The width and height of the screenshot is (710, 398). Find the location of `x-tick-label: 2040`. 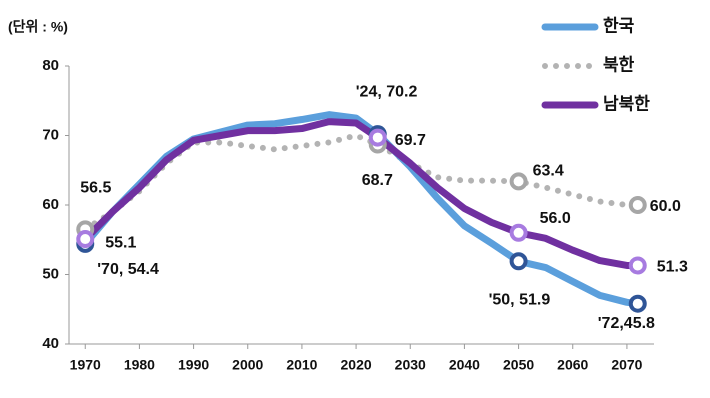

x-tick-label: 2040 is located at coordinates (464, 365).